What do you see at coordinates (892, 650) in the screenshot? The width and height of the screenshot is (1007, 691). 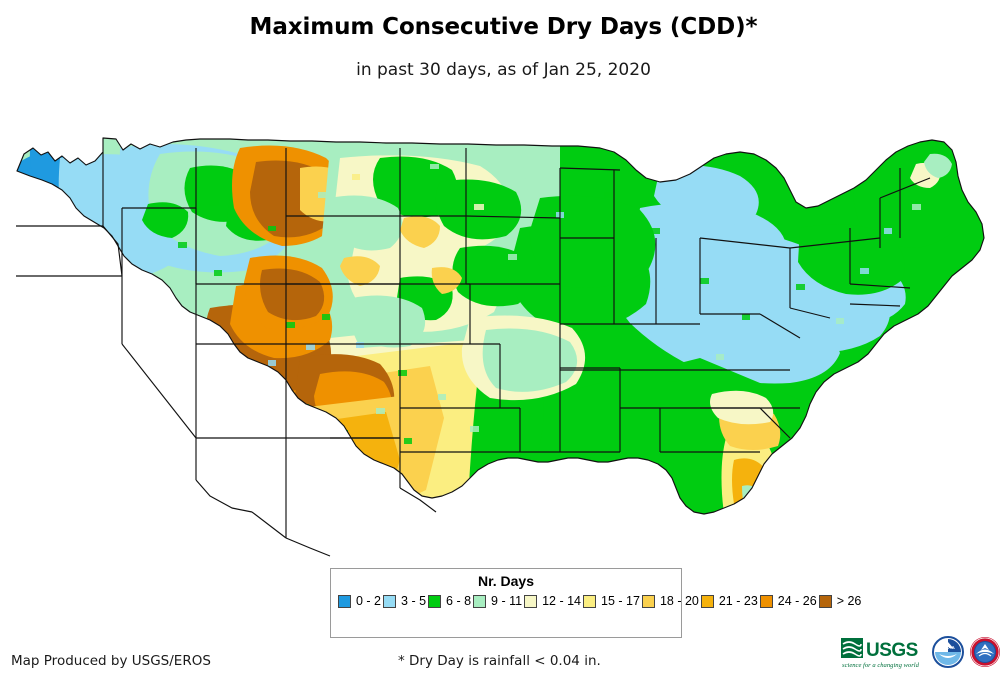 I see `svg-text: USGS` at bounding box center [892, 650].